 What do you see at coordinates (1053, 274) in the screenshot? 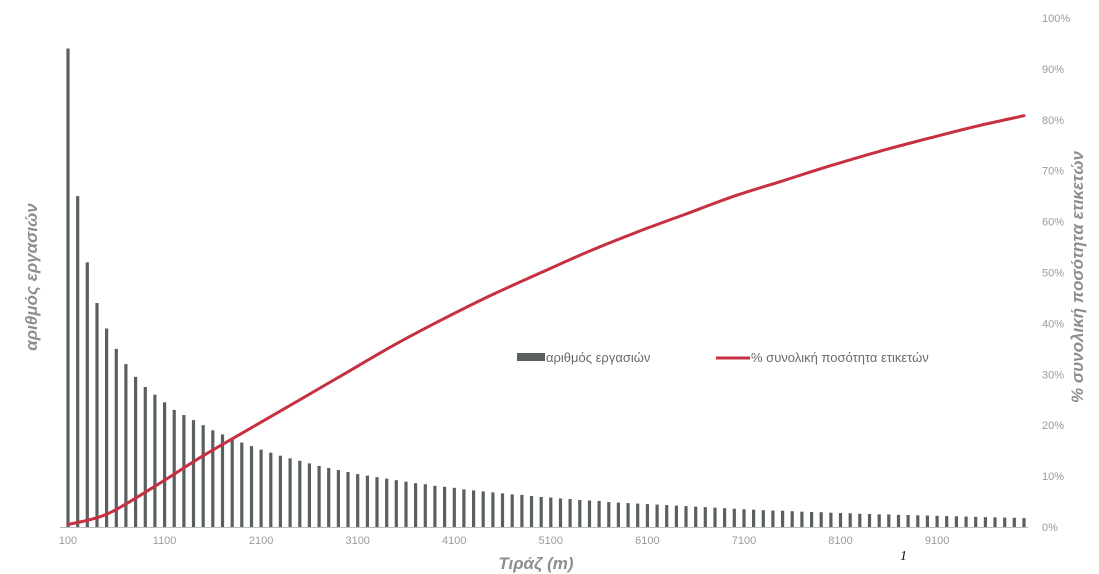
I see `y-right-tick-label: 50%` at bounding box center [1053, 274].